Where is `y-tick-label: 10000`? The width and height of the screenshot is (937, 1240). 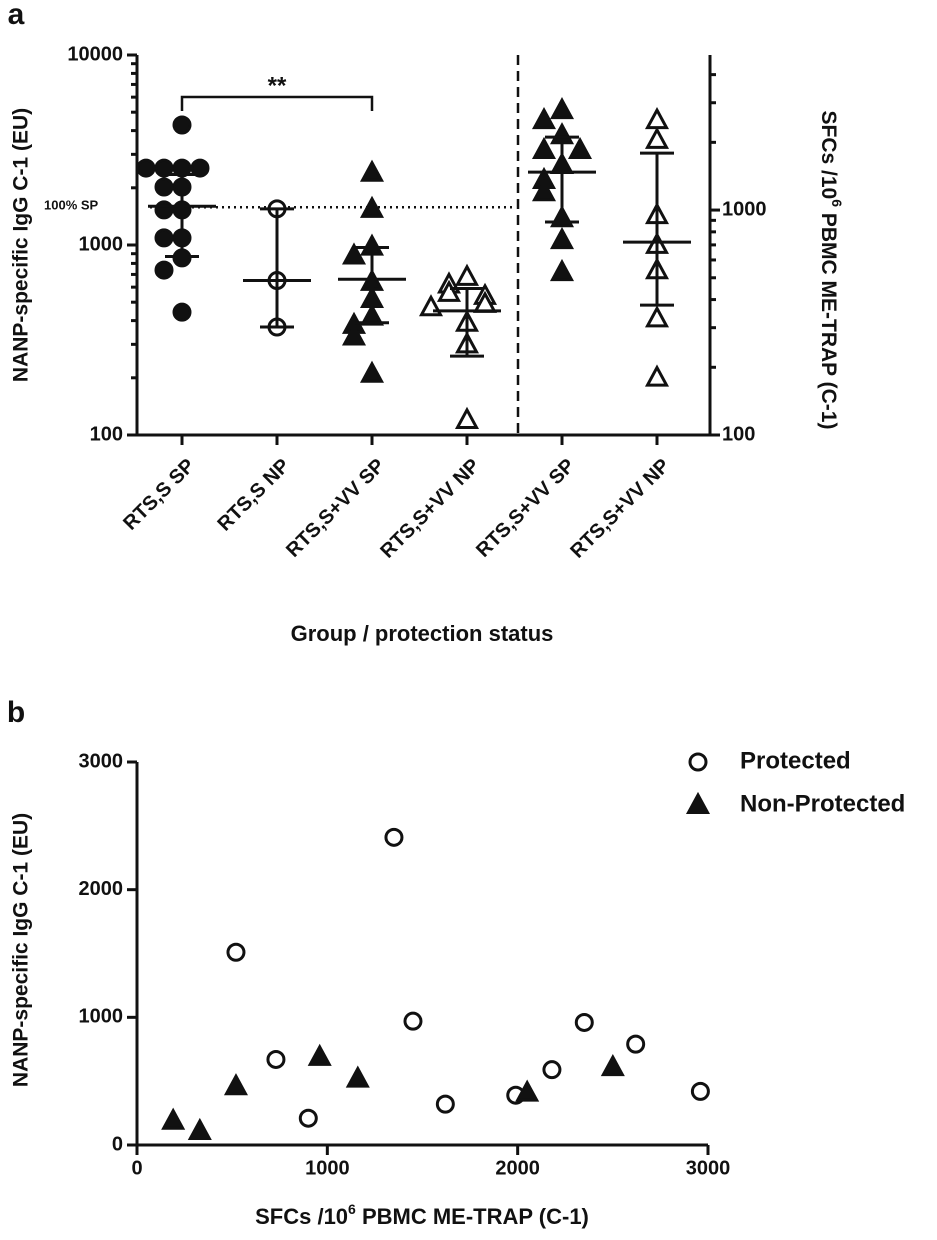
y-tick-label: 10000 is located at coordinates (95, 54).